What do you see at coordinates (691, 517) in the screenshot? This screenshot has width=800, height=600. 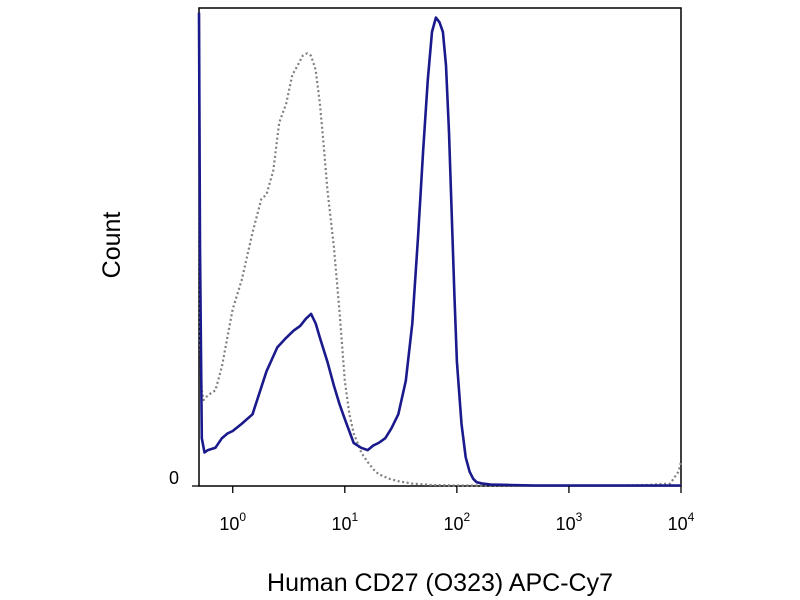 I see `x-tick-exponent: 4` at bounding box center [691, 517].